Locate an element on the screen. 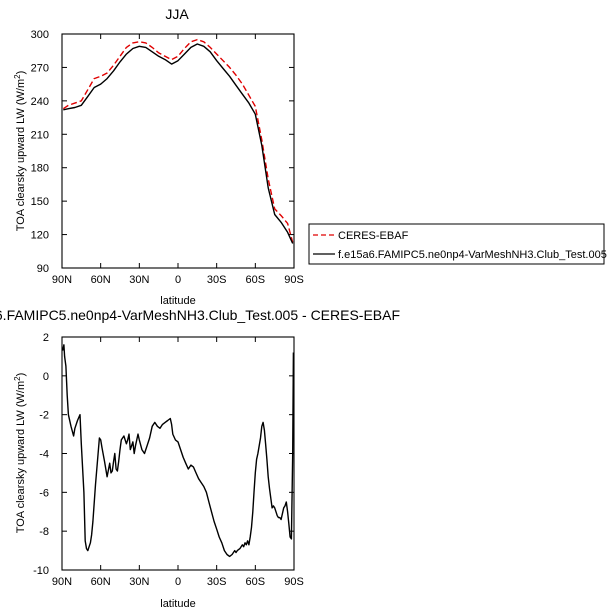 The height and width of the screenshot is (616, 615). bottom-y-tick-label: 2 is located at coordinates (46, 338).